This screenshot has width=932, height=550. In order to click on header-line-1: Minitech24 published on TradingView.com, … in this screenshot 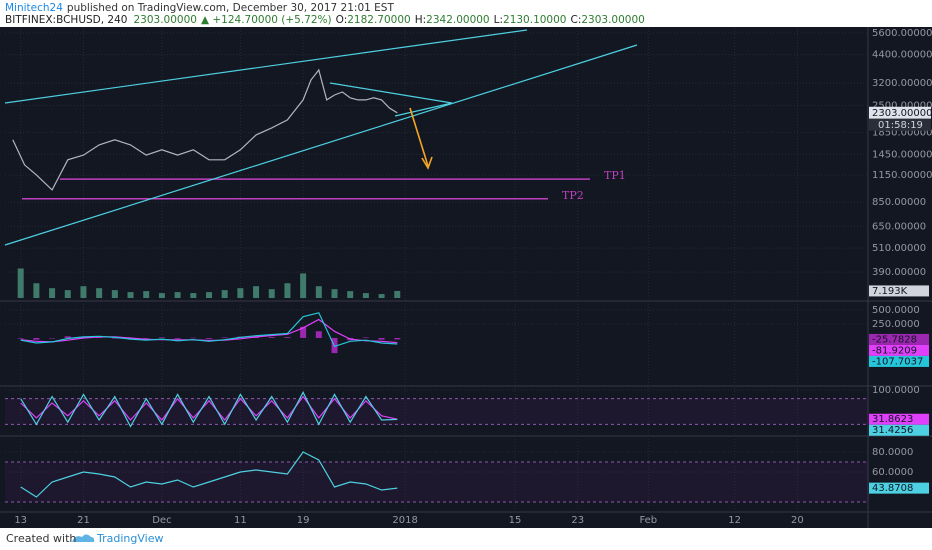, I will do `click(199, 8)`.